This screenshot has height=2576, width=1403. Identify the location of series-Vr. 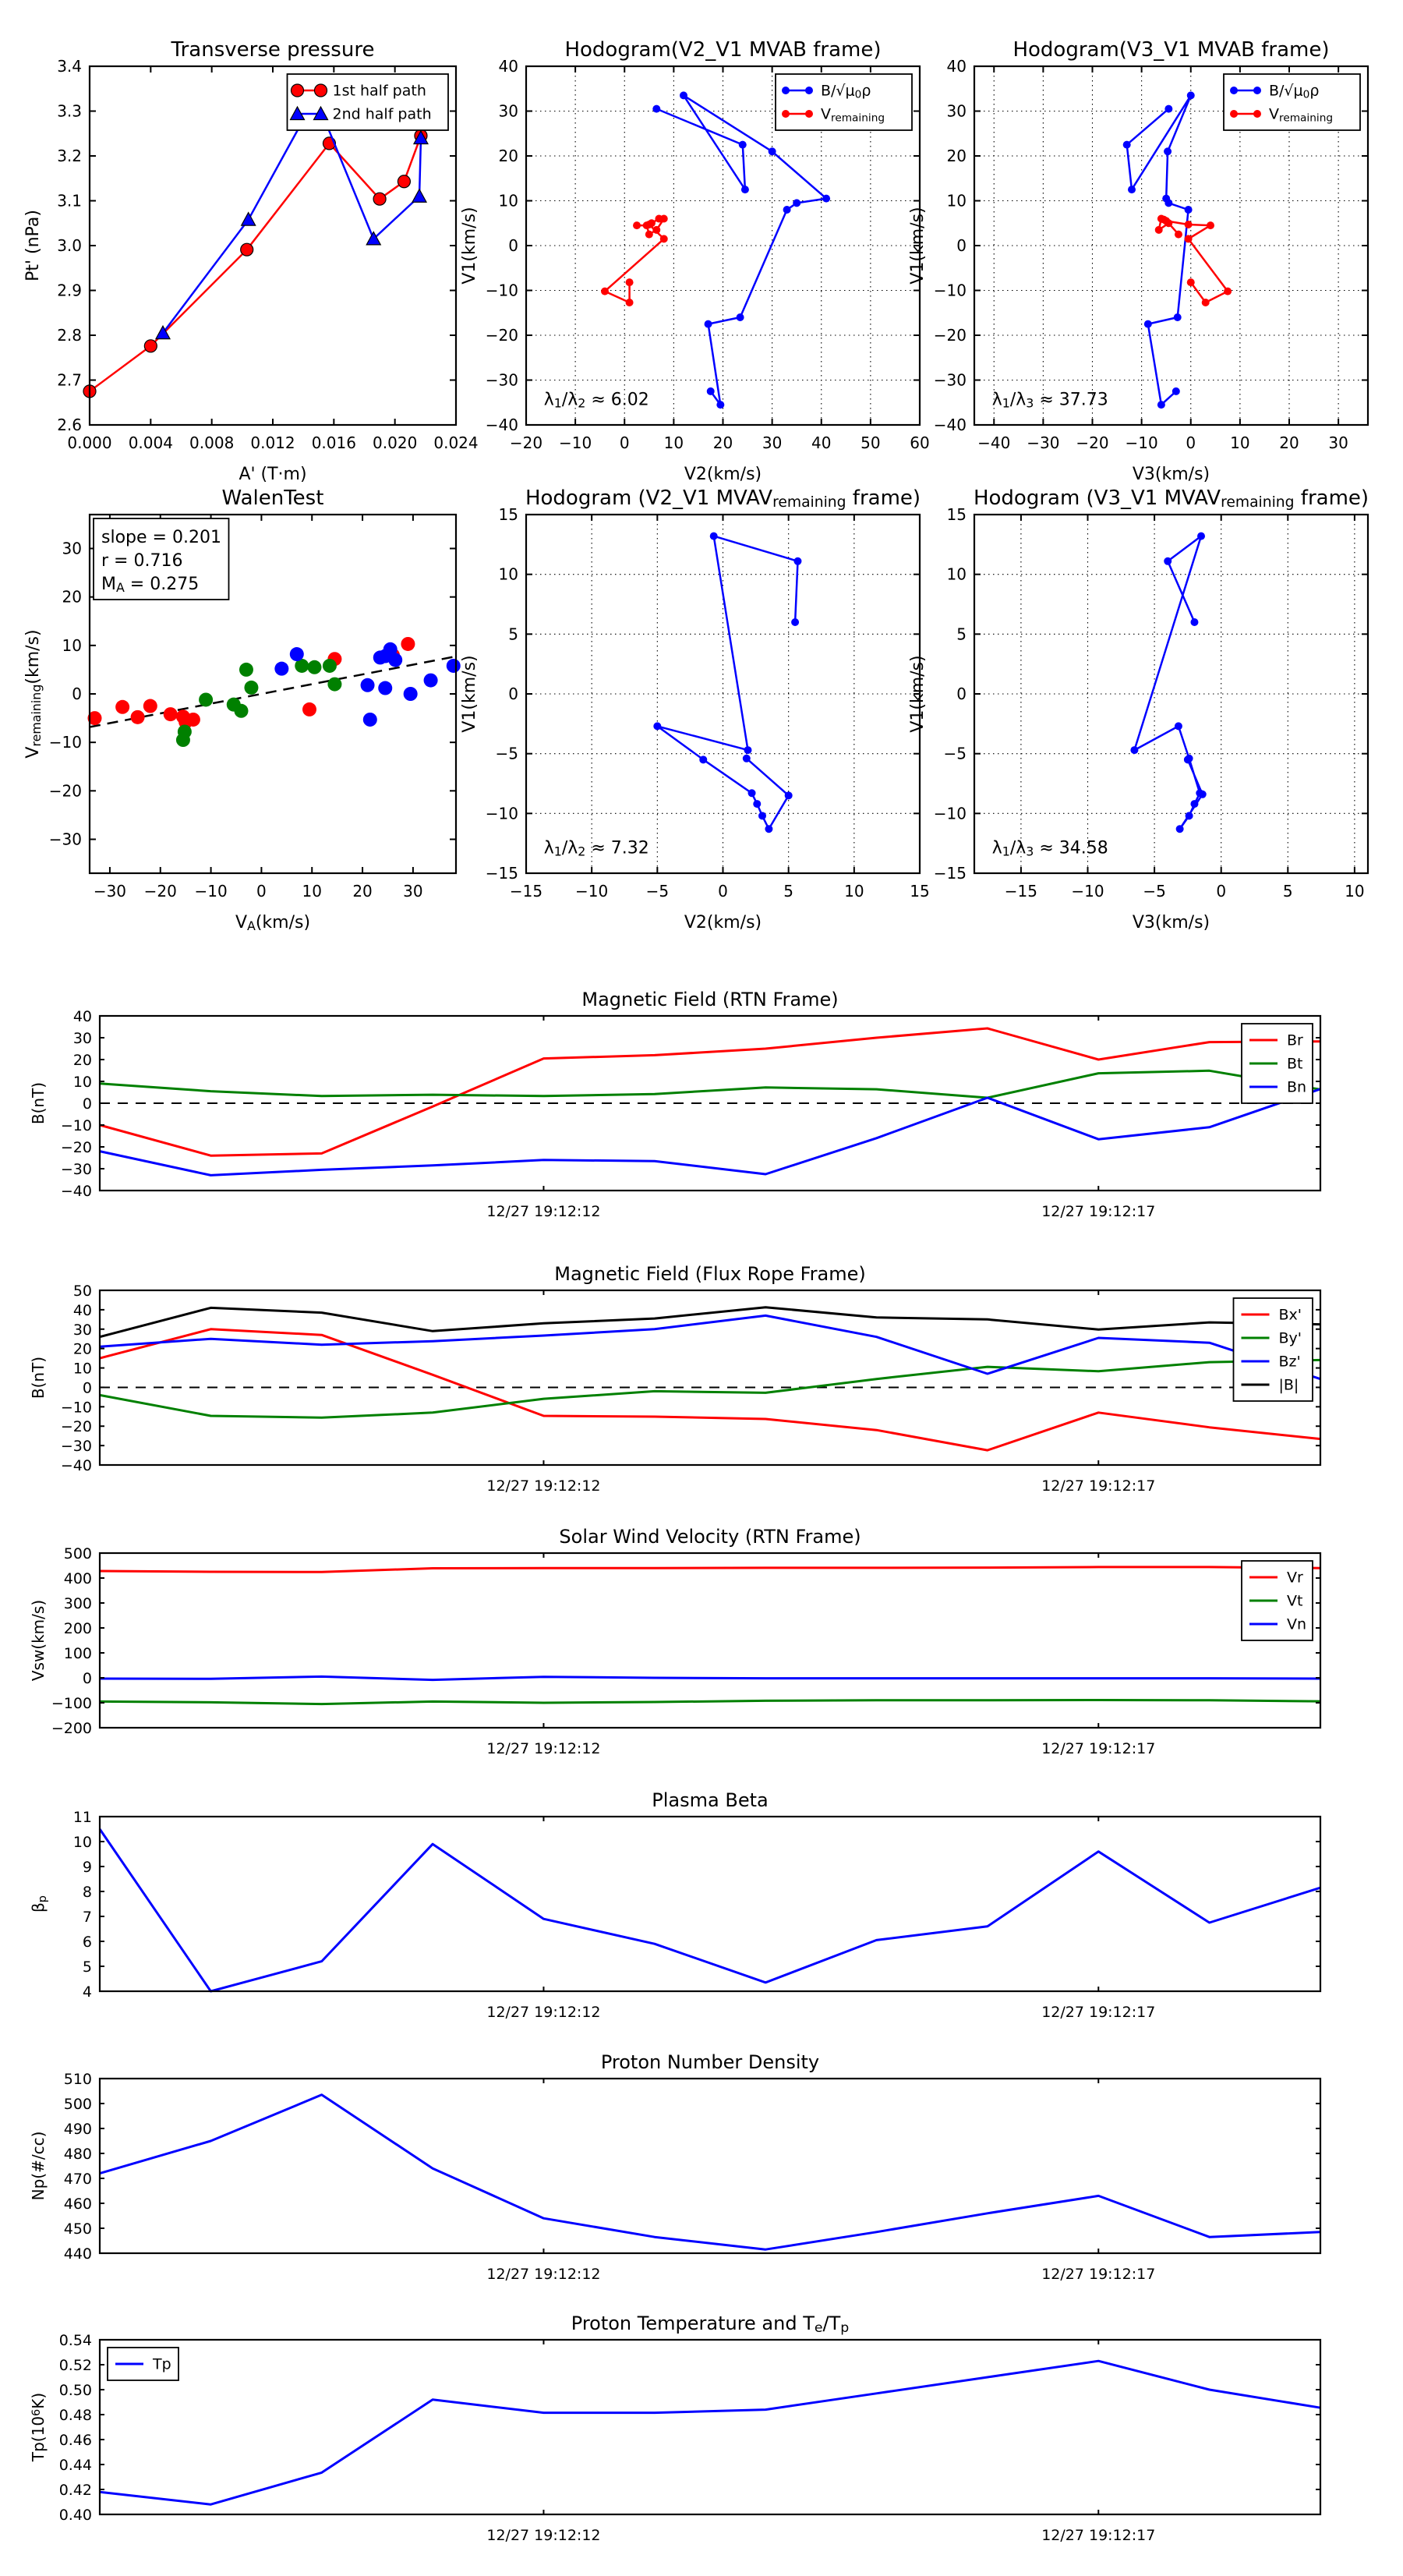
(710, 1569).